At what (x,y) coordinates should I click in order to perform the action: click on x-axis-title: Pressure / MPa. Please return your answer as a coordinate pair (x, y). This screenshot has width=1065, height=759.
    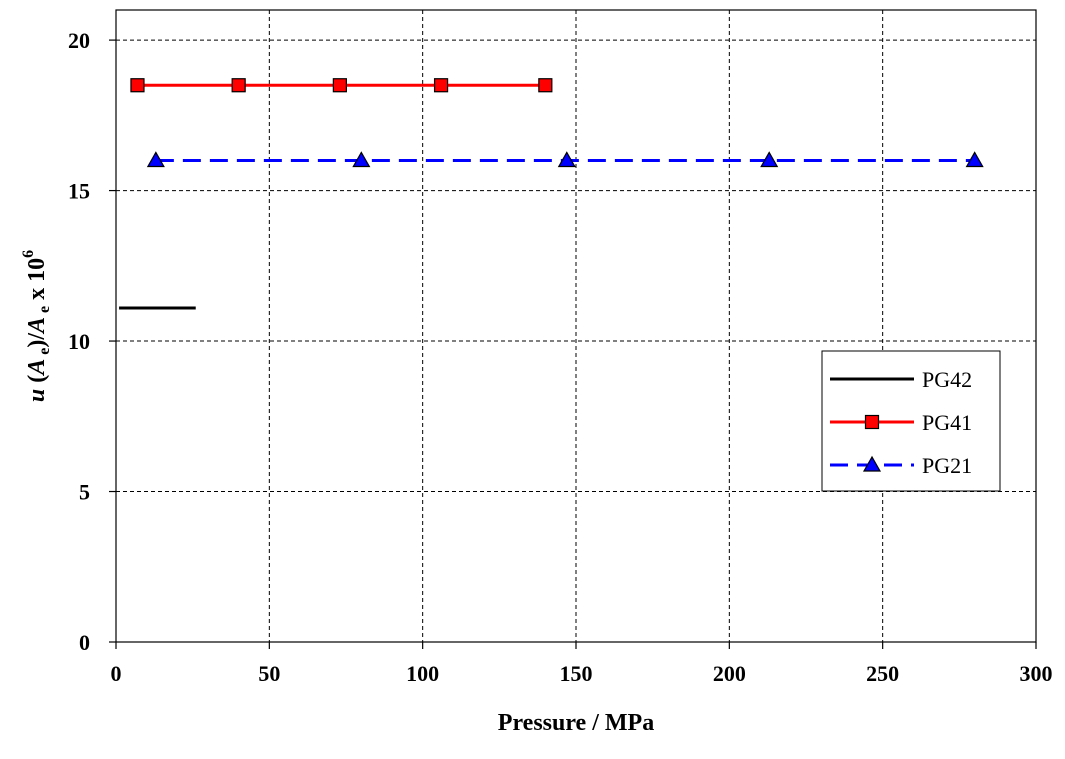
    Looking at the image, I should click on (576, 723).